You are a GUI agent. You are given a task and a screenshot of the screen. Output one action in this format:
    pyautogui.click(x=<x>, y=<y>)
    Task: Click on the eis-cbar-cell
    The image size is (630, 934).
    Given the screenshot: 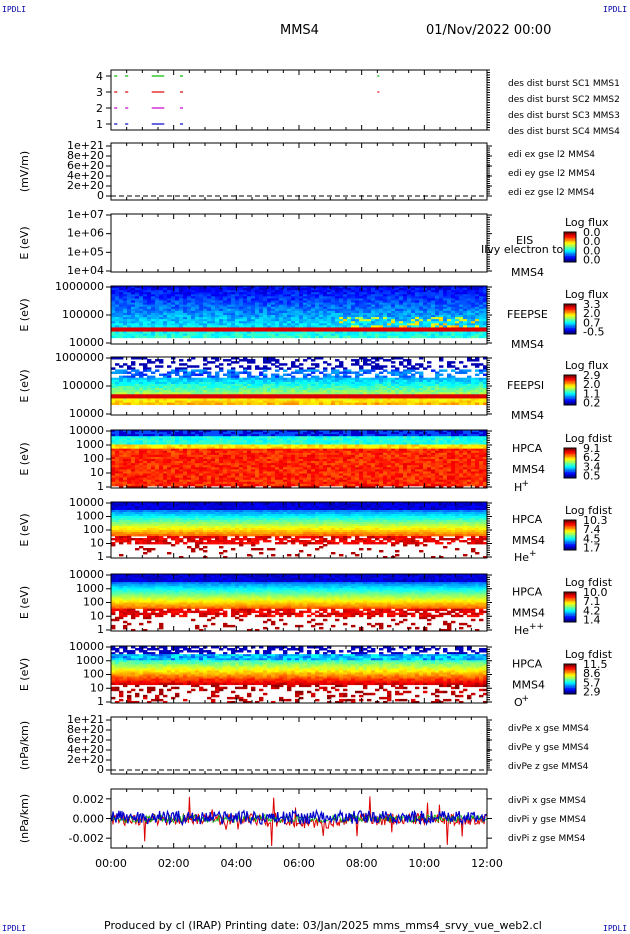 What is the action you would take?
    pyautogui.click(x=570, y=246)
    